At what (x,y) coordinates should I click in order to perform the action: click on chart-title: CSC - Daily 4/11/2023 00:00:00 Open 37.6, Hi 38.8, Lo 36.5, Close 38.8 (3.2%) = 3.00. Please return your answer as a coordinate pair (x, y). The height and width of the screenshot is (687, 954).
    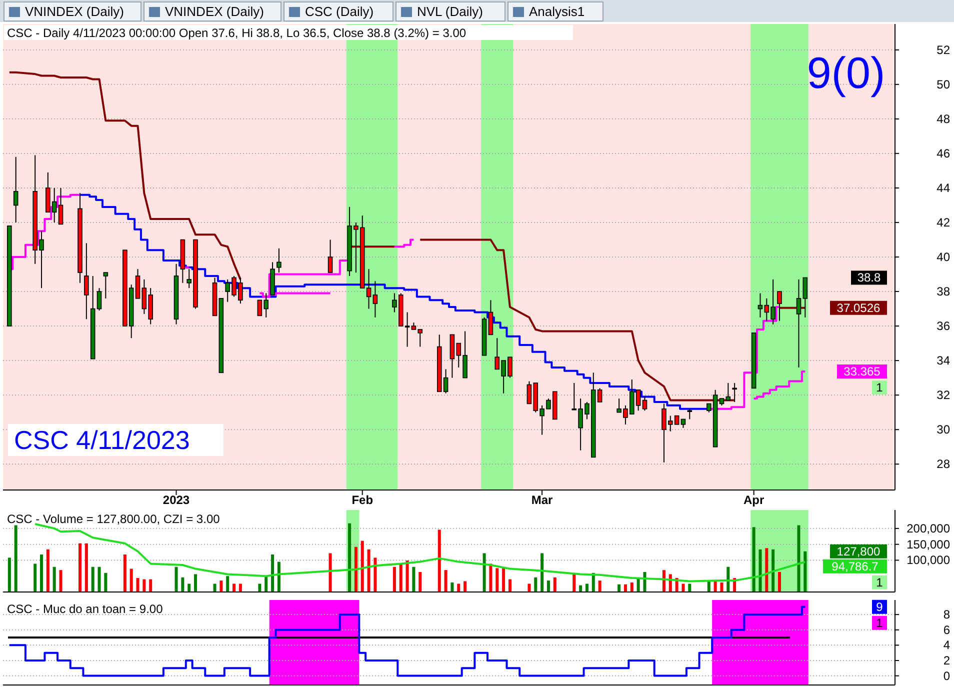
    Looking at the image, I should click on (236, 33).